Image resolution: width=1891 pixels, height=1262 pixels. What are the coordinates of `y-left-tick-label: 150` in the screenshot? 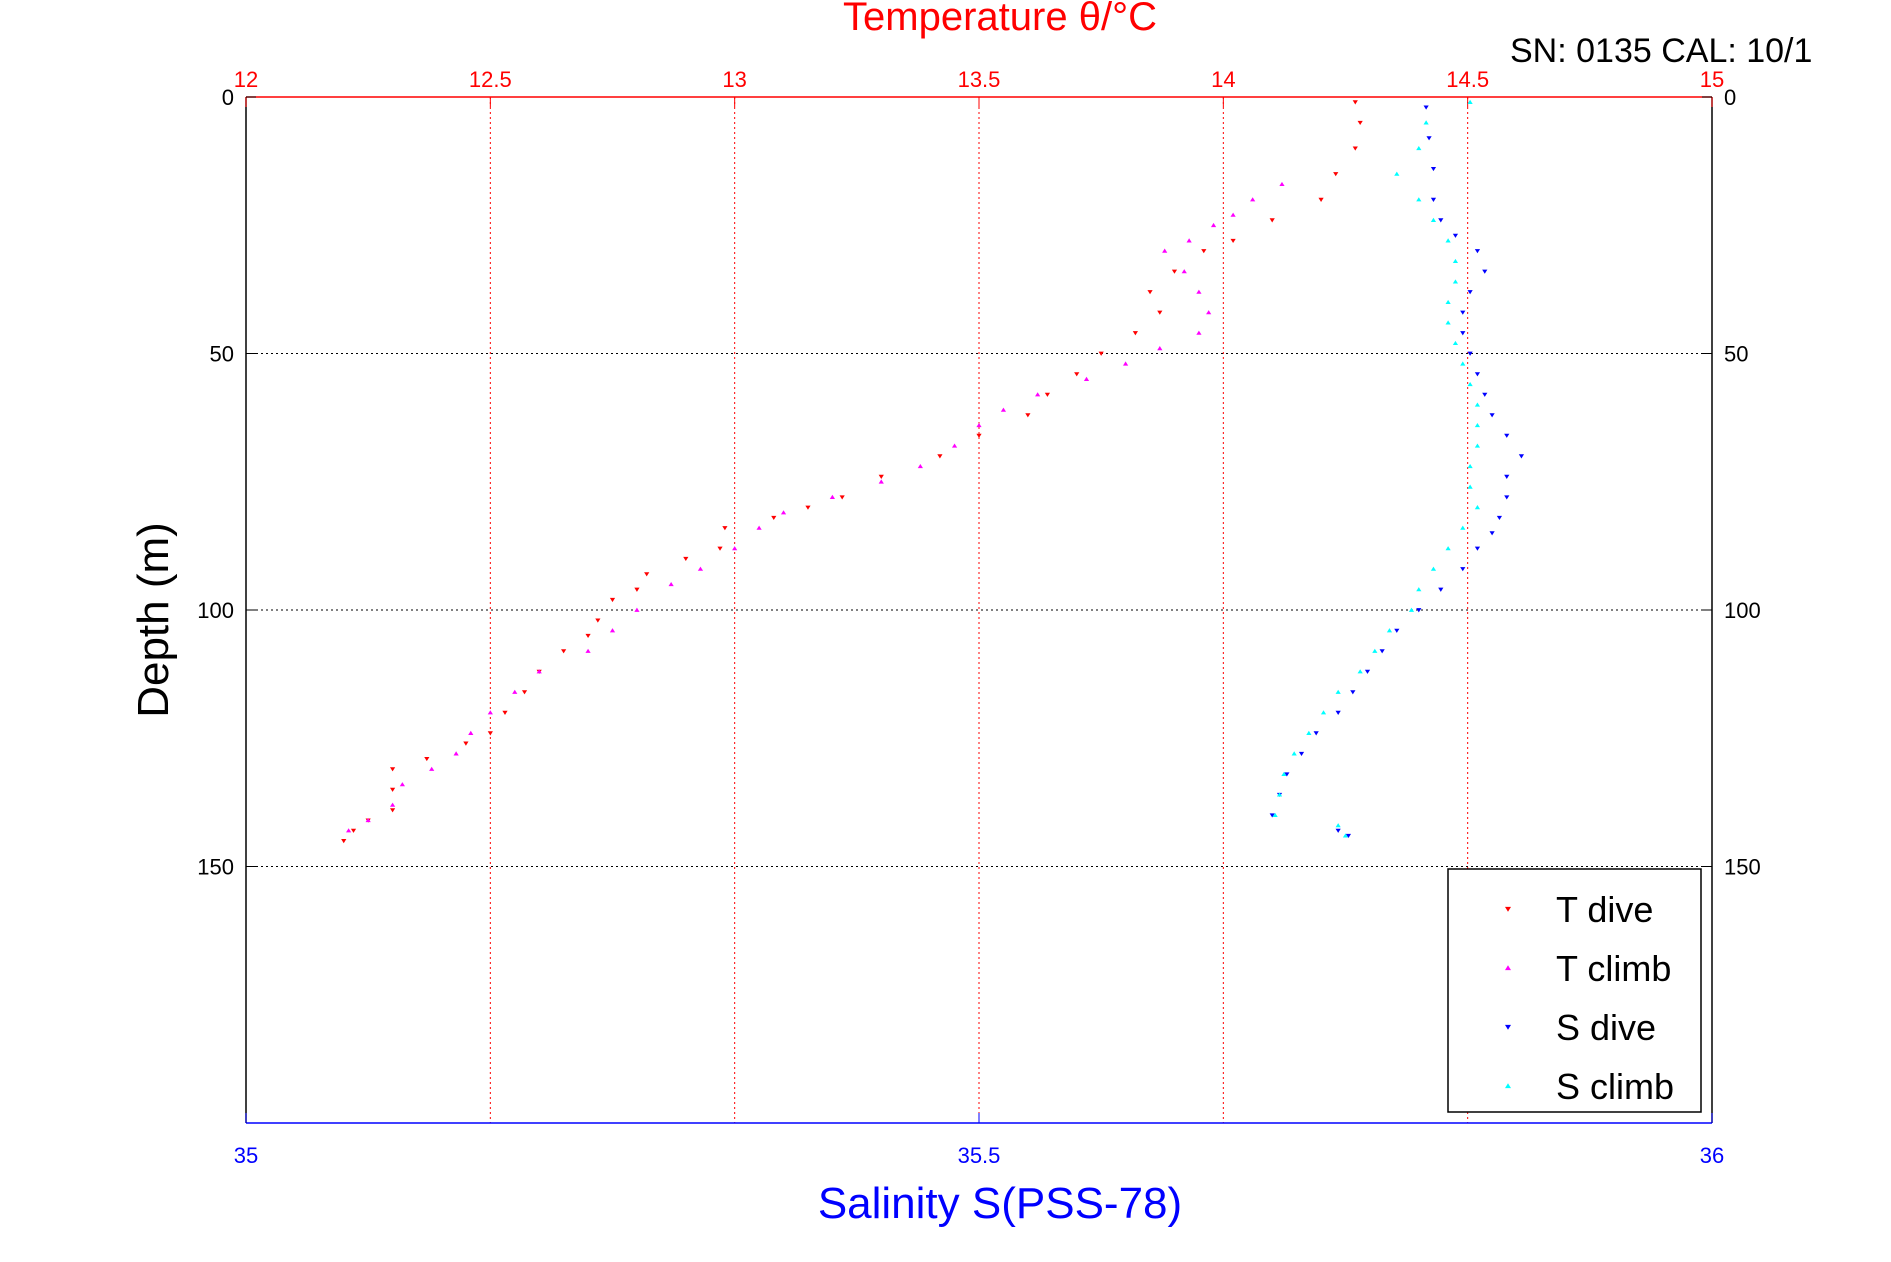 It's located at (215, 867).